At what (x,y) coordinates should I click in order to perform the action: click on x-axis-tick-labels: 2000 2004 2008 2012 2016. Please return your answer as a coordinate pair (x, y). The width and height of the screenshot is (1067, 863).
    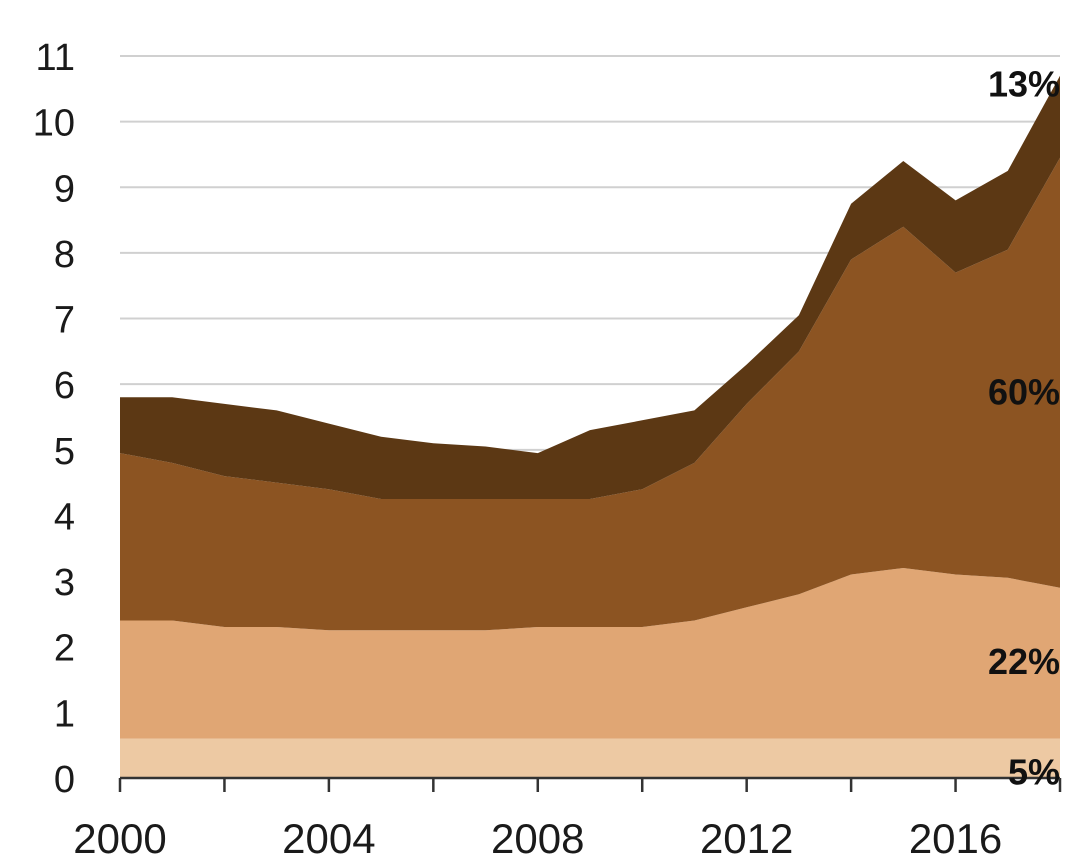
    Looking at the image, I should click on (537, 838).